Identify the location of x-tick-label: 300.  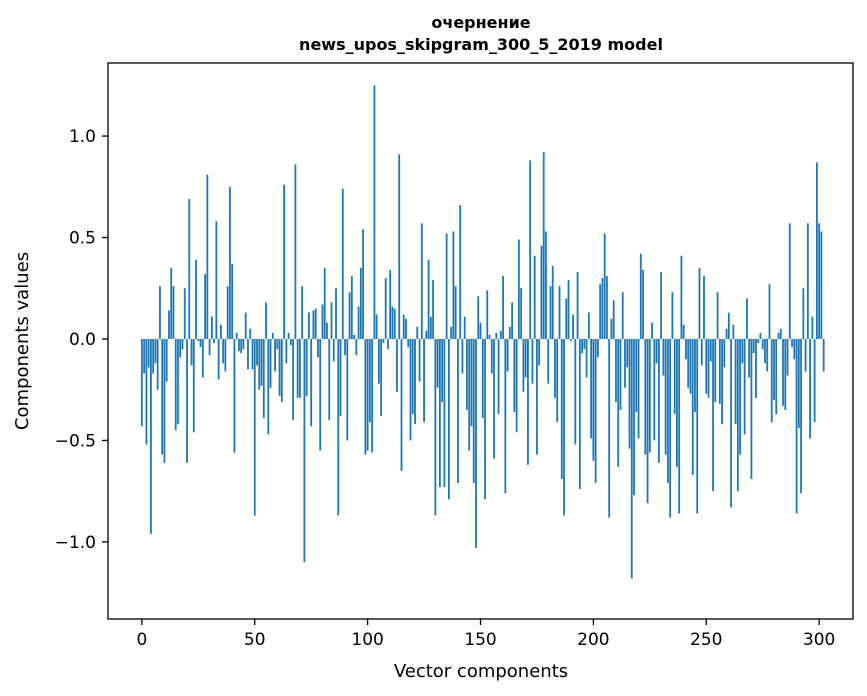
(819, 640).